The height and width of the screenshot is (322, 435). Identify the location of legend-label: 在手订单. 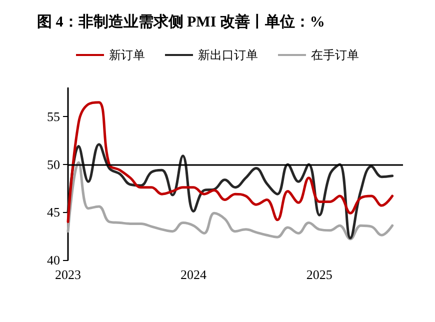
(335, 55).